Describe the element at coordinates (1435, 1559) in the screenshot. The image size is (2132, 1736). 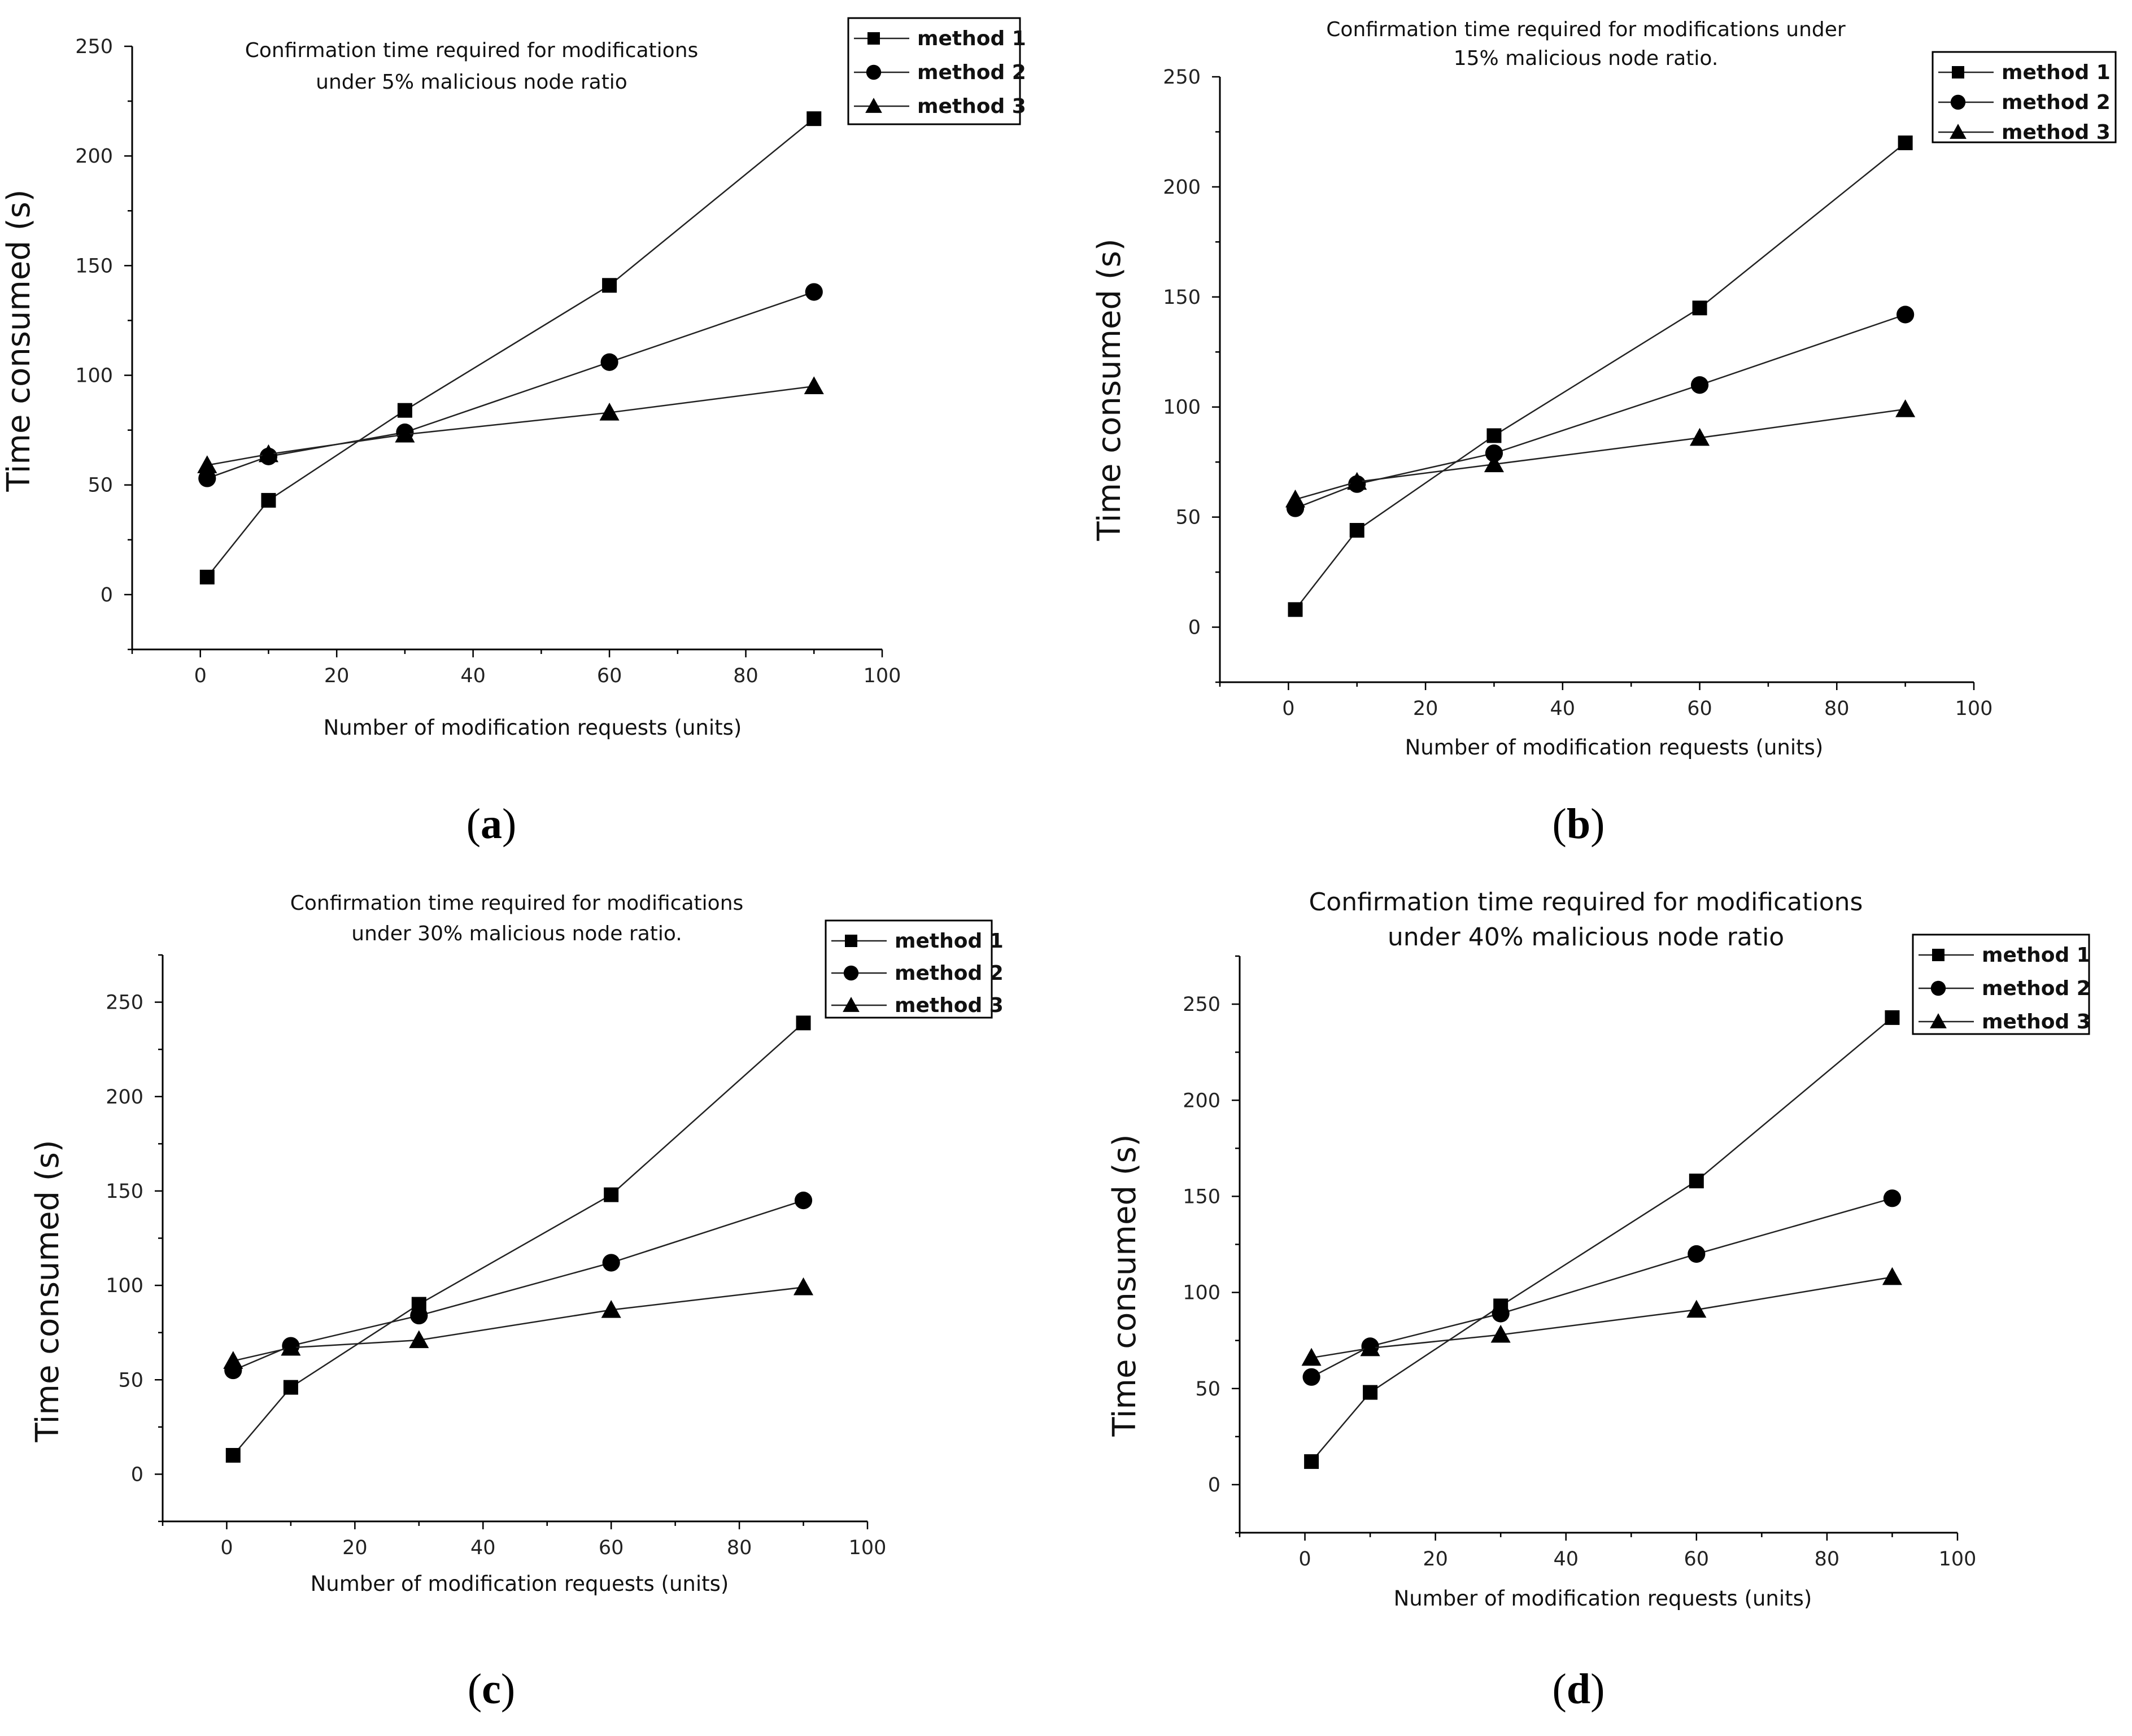
I see `x-tick-label: 20` at that location.